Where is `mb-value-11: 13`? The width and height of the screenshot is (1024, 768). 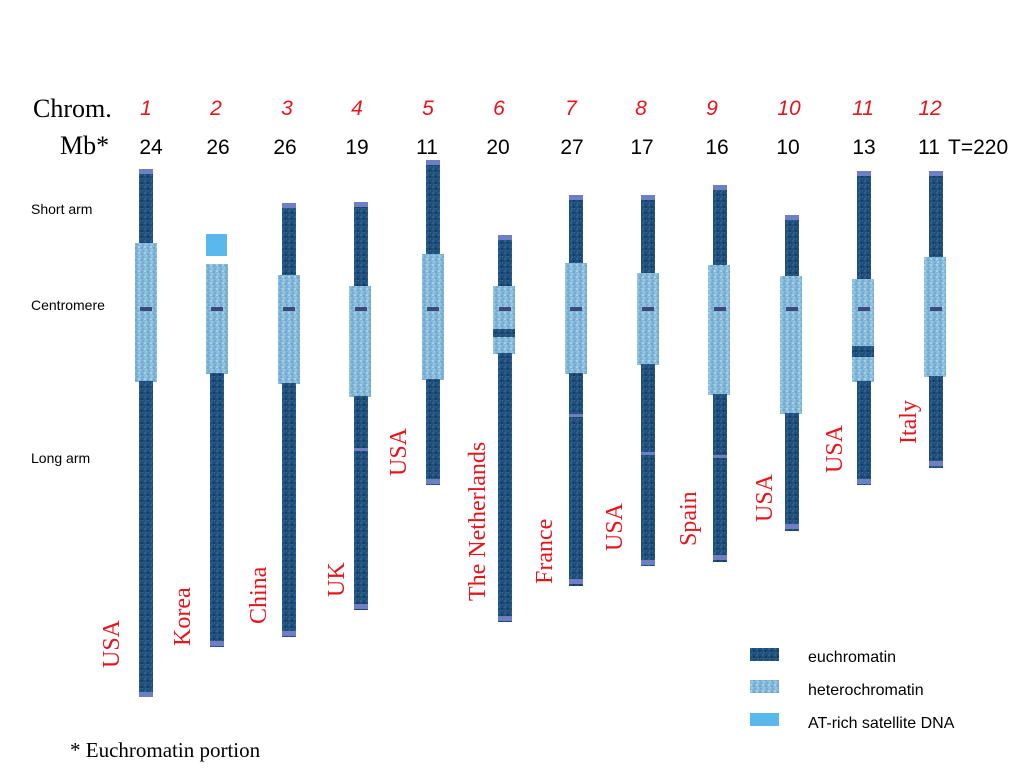 mb-value-11: 13 is located at coordinates (863, 147).